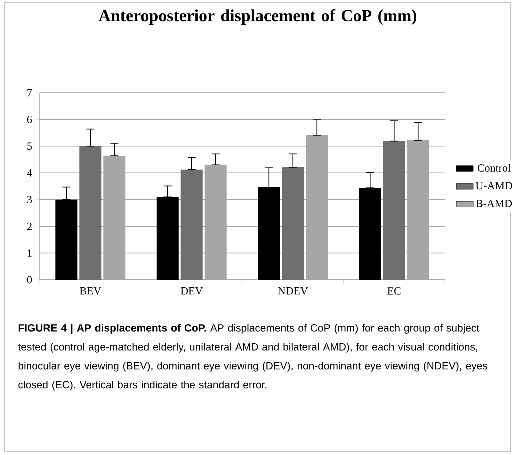 This screenshot has width=516, height=455. Describe the element at coordinates (192, 291) in the screenshot. I see `x-tick-label: DEV` at that location.